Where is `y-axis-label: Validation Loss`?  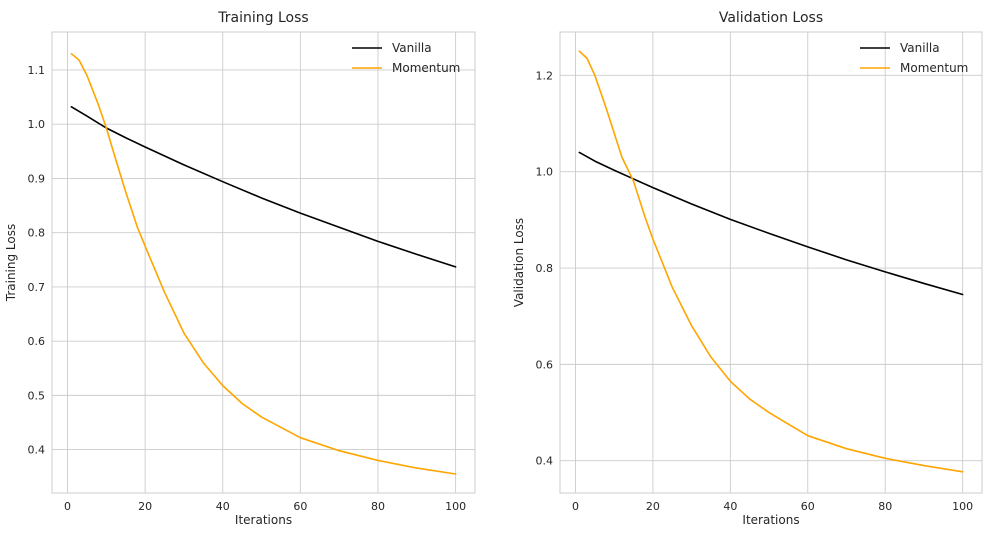
y-axis-label: Validation Loss is located at coordinates (519, 262).